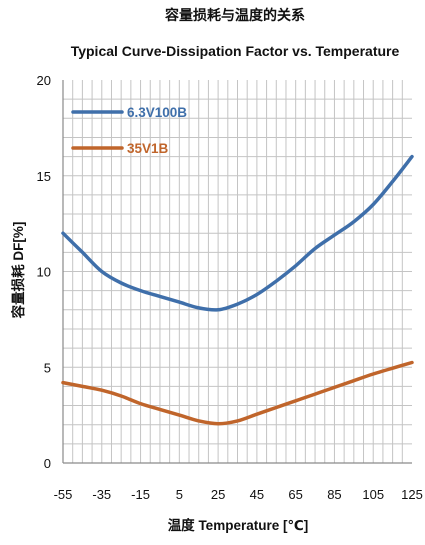 This screenshot has width=425, height=545. What do you see at coordinates (47, 367) in the screenshot?
I see `y-tick-label: 5` at bounding box center [47, 367].